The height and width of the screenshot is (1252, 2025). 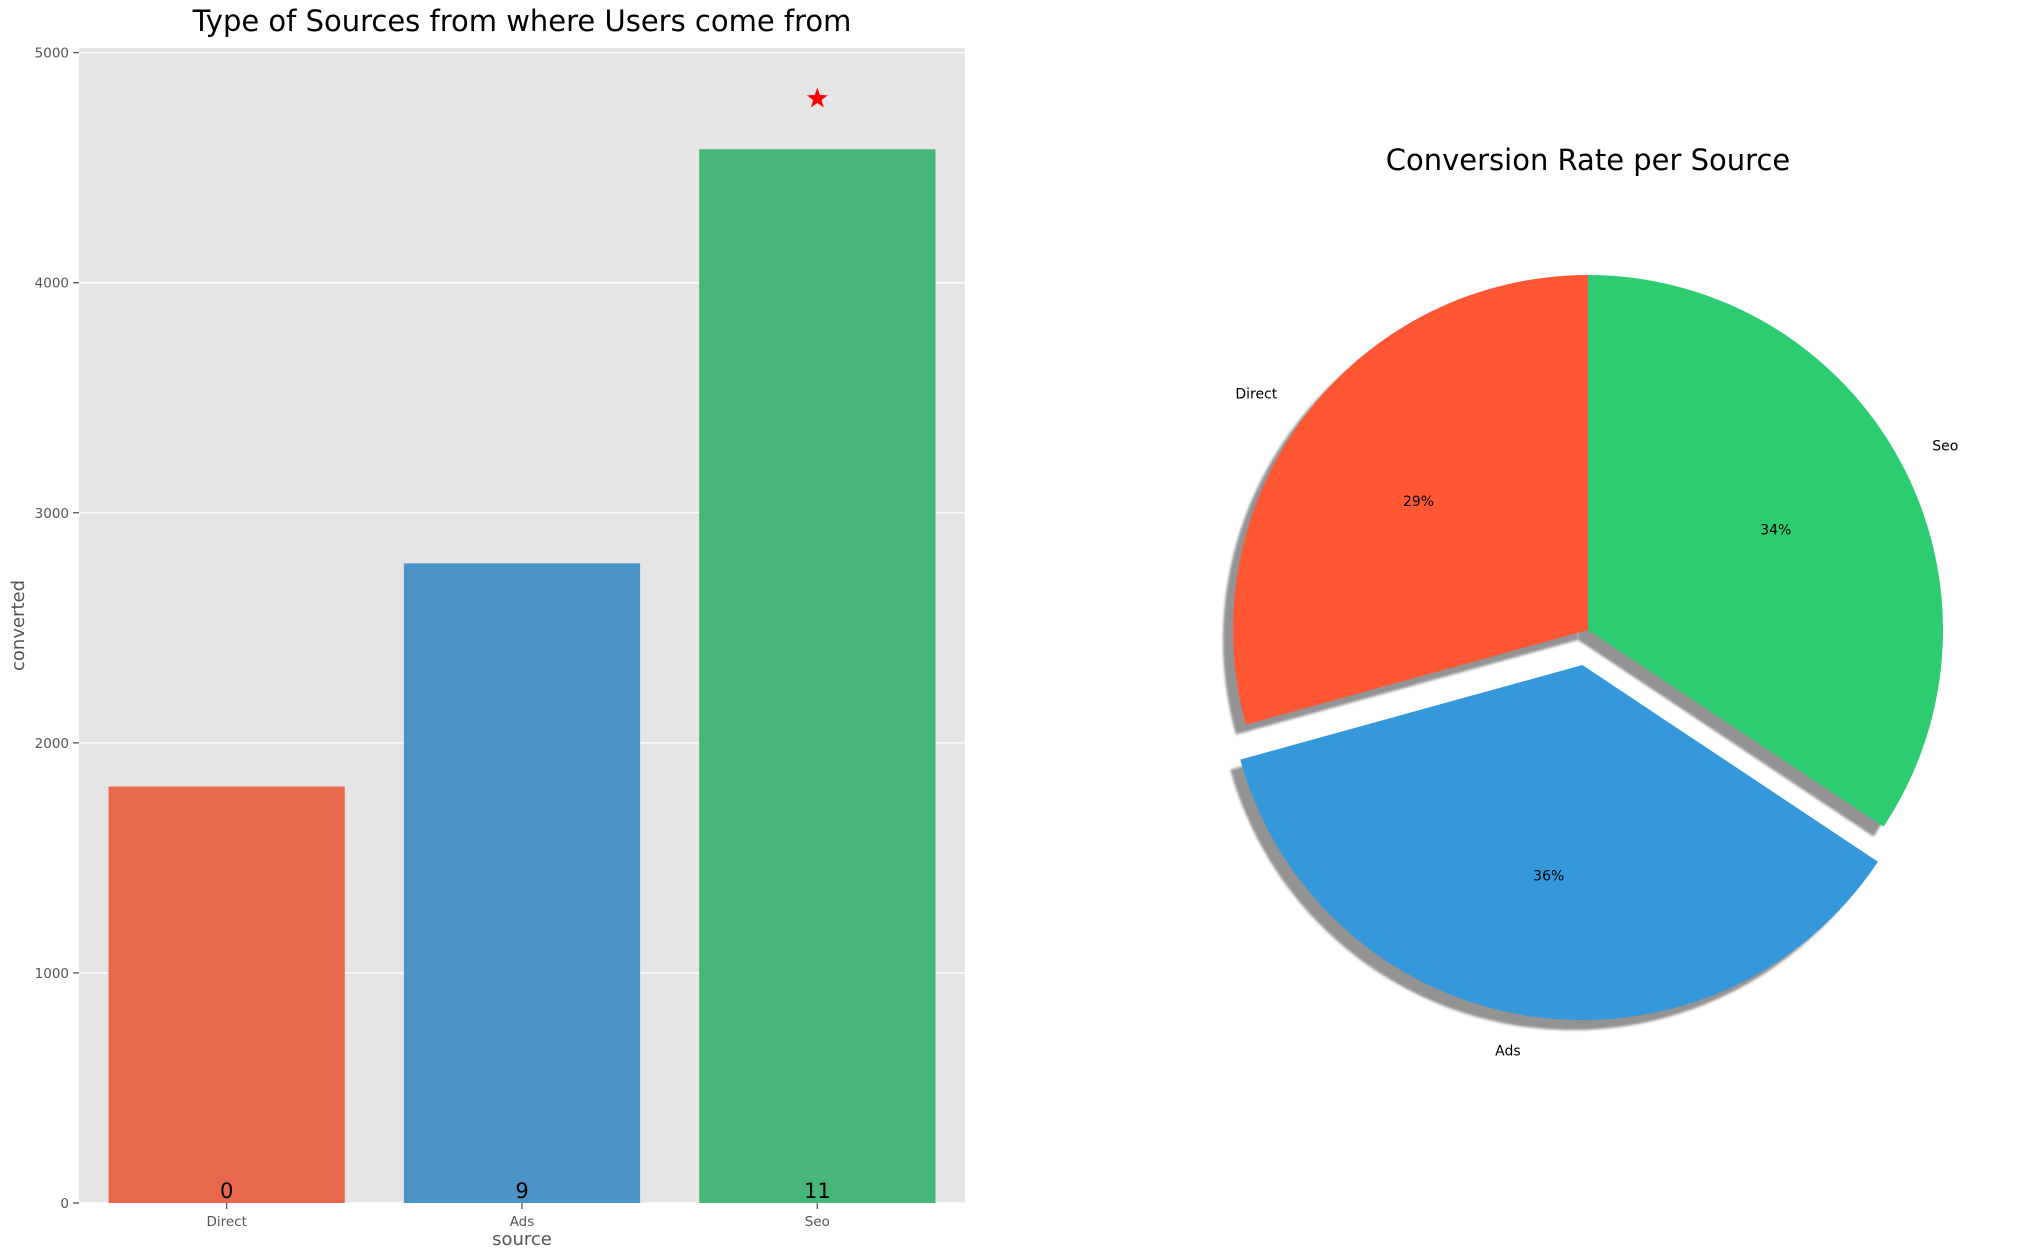 I want to click on pie-slice-label: Ads, so click(x=1508, y=1052).